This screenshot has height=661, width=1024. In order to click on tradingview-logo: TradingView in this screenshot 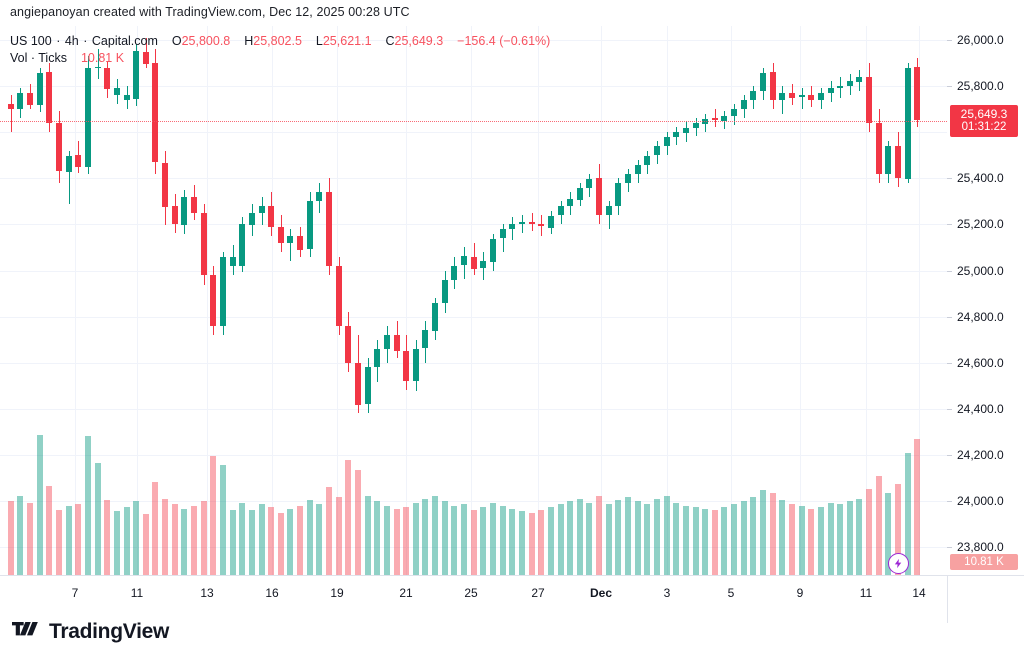, I will do `click(90, 632)`.